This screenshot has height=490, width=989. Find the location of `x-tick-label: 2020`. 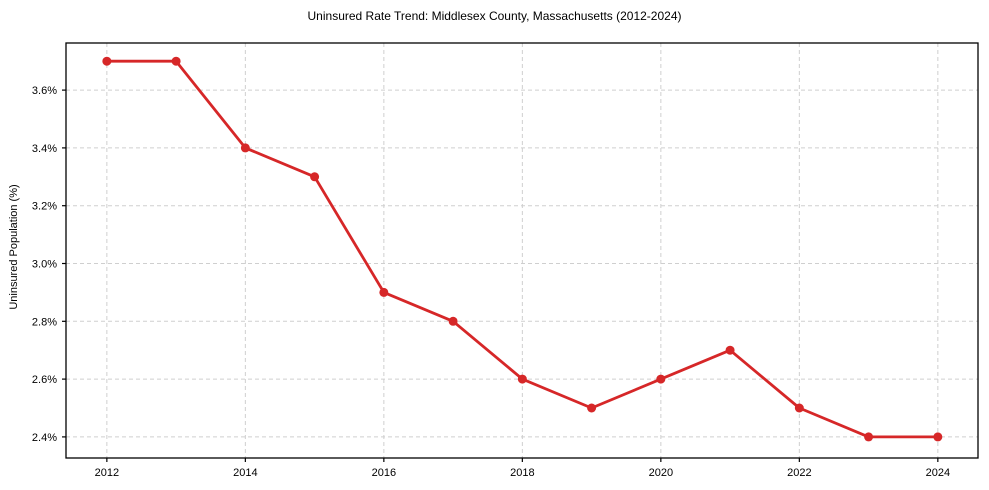

x-tick-label: 2020 is located at coordinates (661, 473).